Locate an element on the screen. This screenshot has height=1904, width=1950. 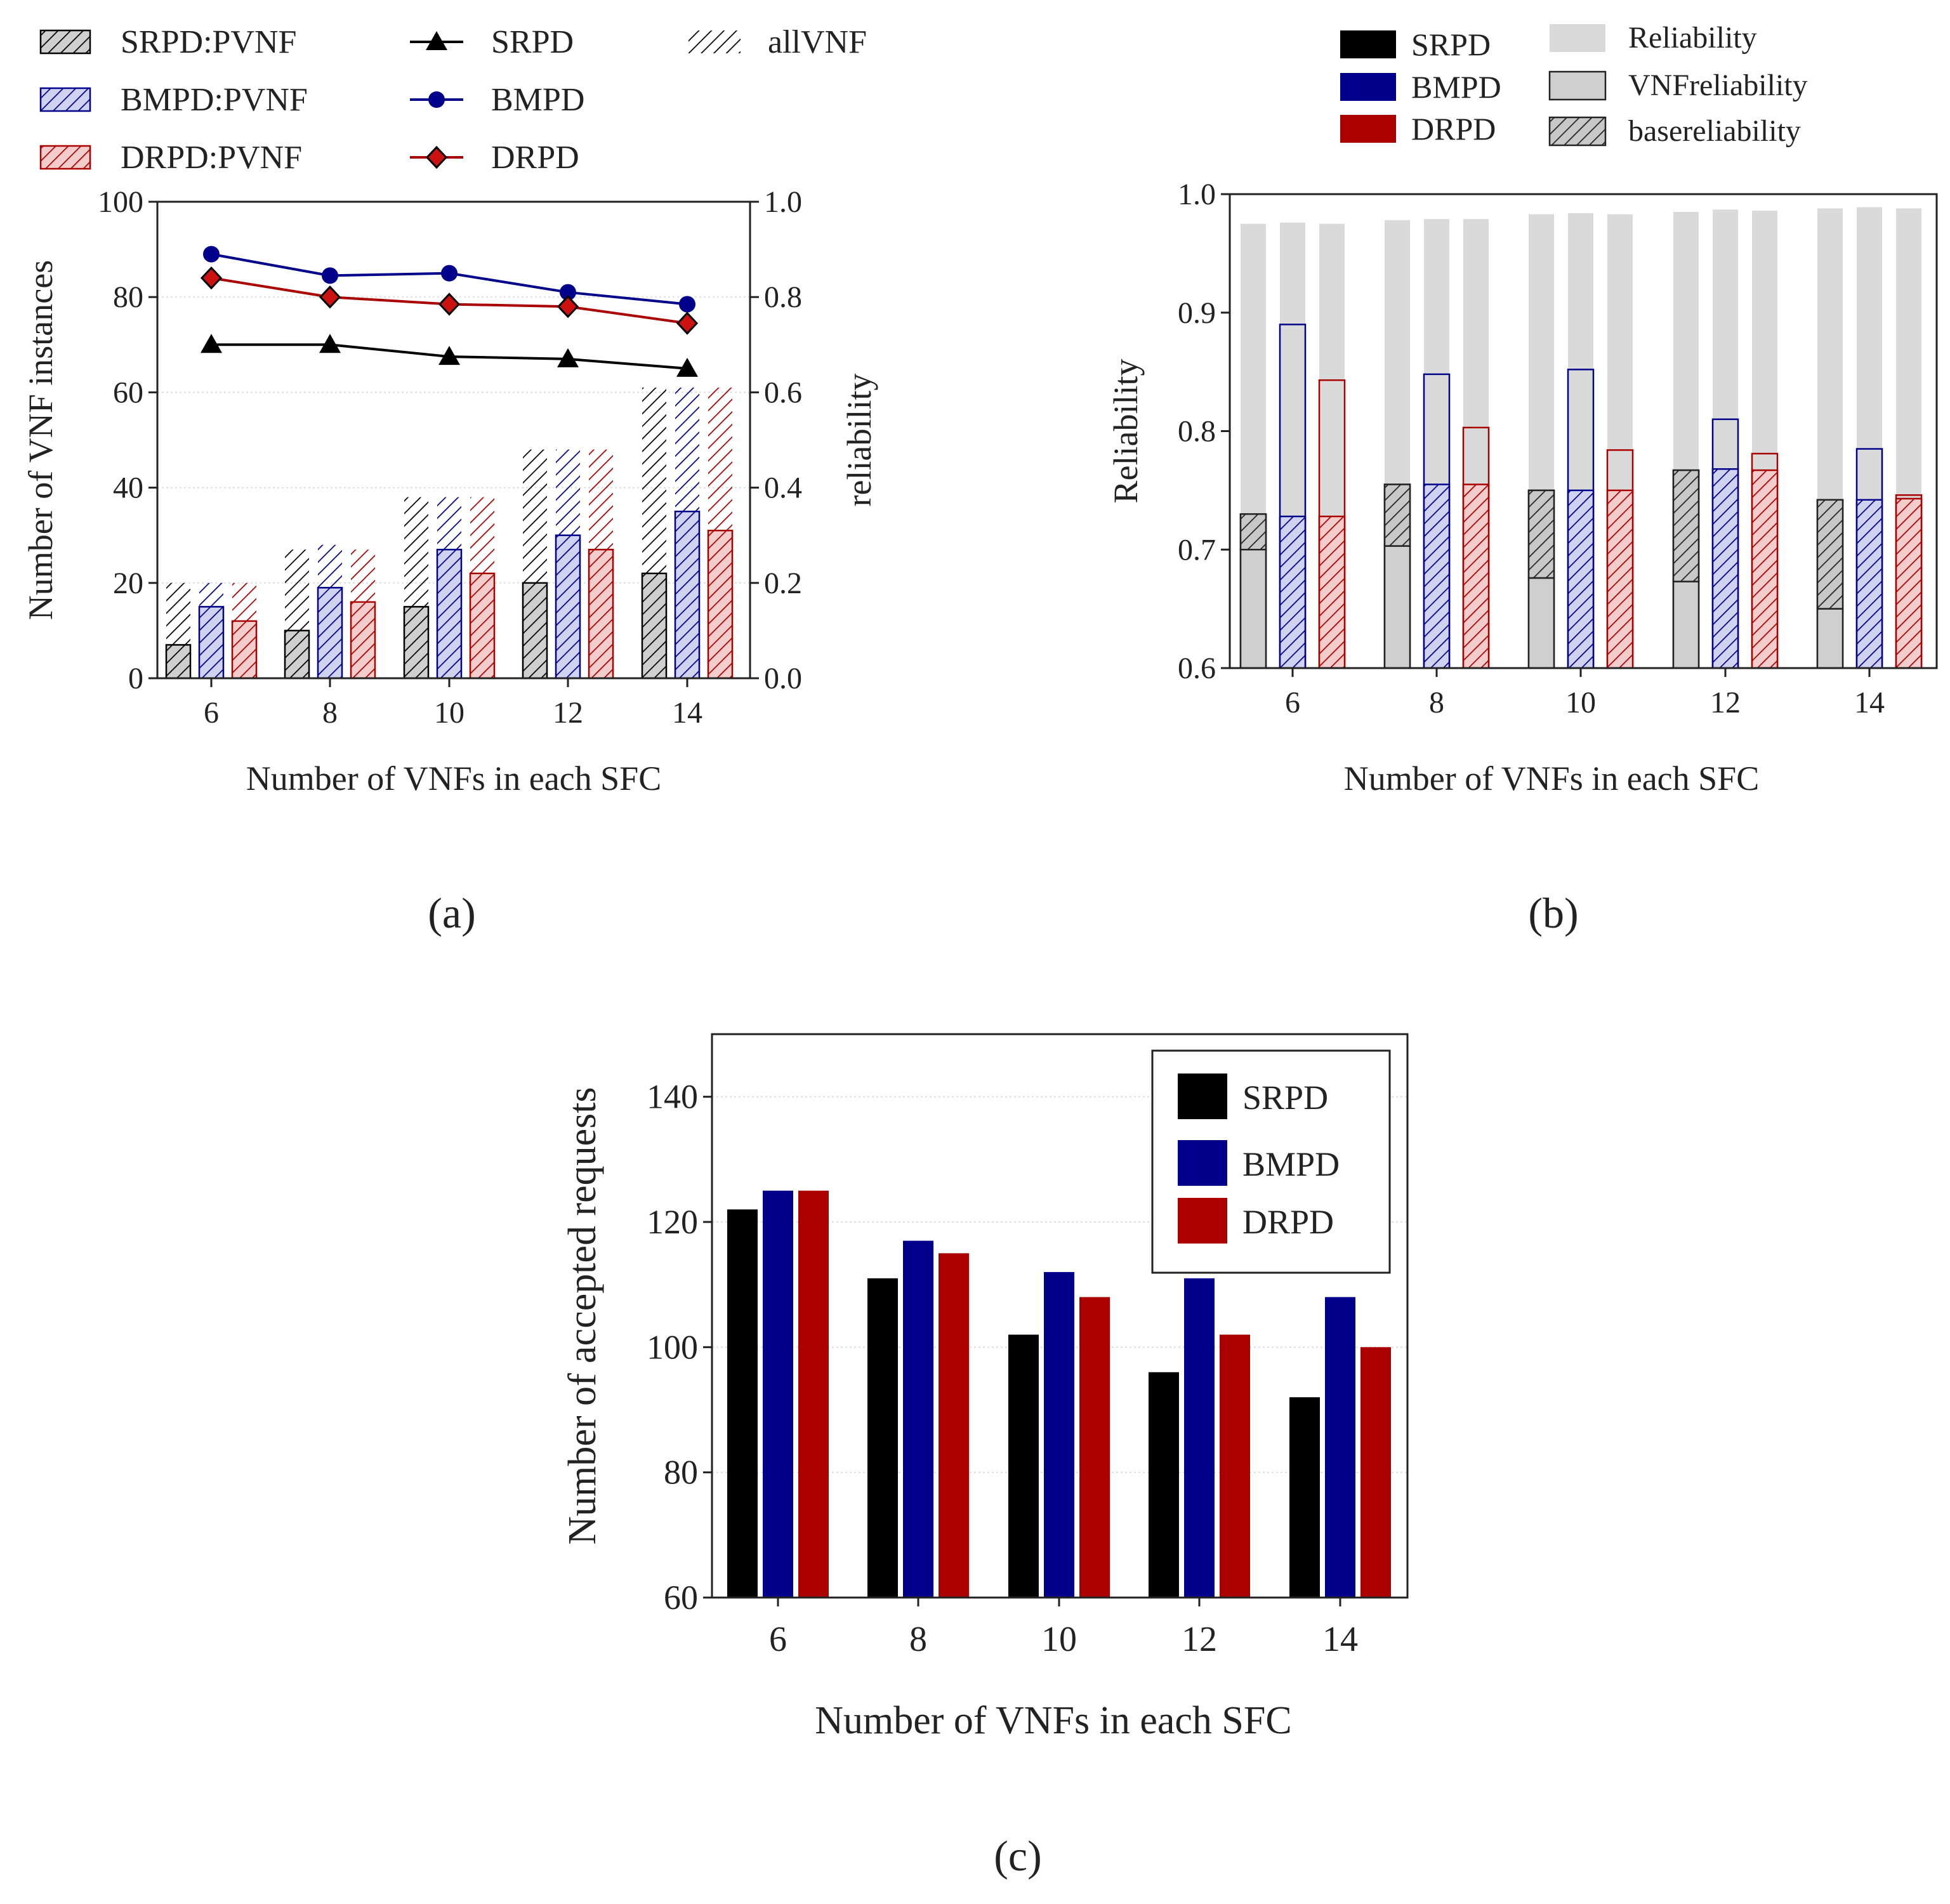
y-tick-label: 0 is located at coordinates (135, 678).